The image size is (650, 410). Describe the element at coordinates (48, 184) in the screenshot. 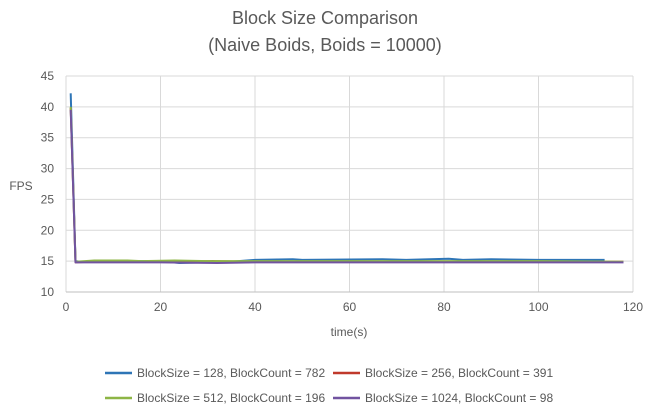

I see `y-axis-ticks: 10 15 20 25 30 35 40 45` at that location.